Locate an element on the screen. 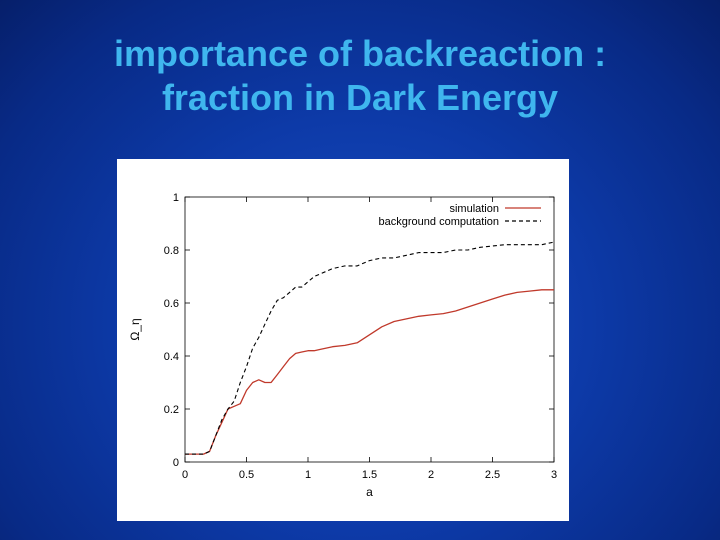  y-tick-label: 1 is located at coordinates (176, 198).